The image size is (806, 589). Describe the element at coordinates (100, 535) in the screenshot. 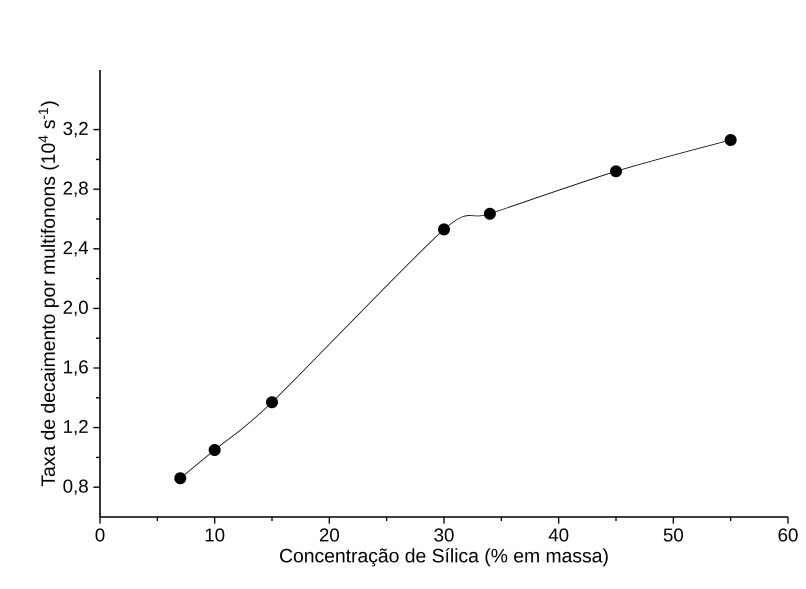

I see `x-tick-label: 0` at that location.